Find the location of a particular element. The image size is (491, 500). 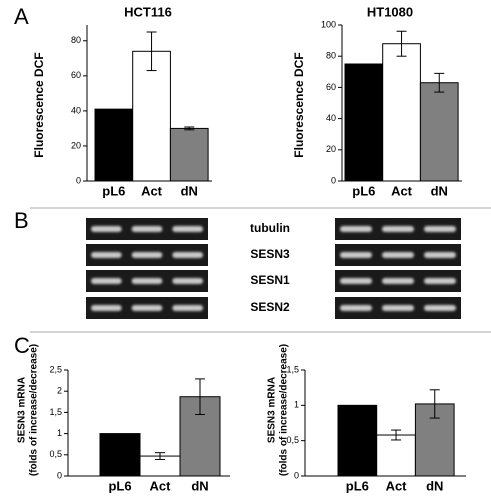

y-tick-label: 2 is located at coordinates (59, 391).